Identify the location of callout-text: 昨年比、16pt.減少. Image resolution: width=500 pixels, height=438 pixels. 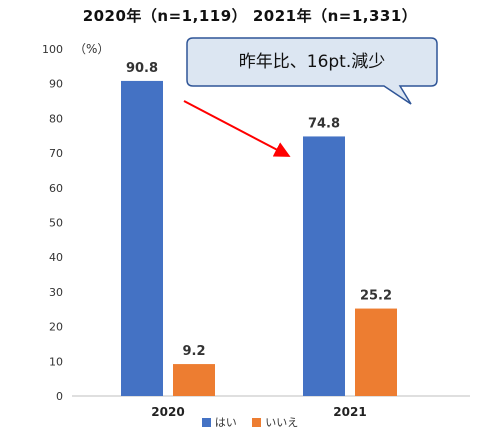
(312, 62).